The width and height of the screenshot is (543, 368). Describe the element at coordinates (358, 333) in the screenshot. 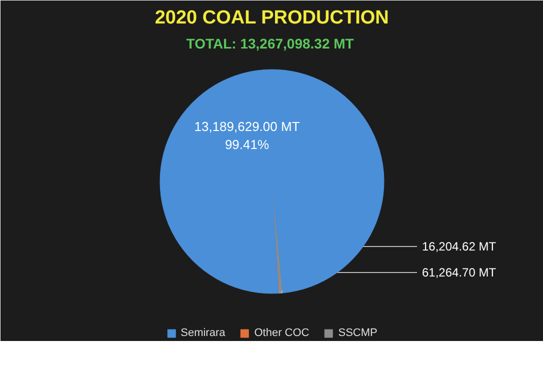

I see `legend-label: SSCMP` at that location.